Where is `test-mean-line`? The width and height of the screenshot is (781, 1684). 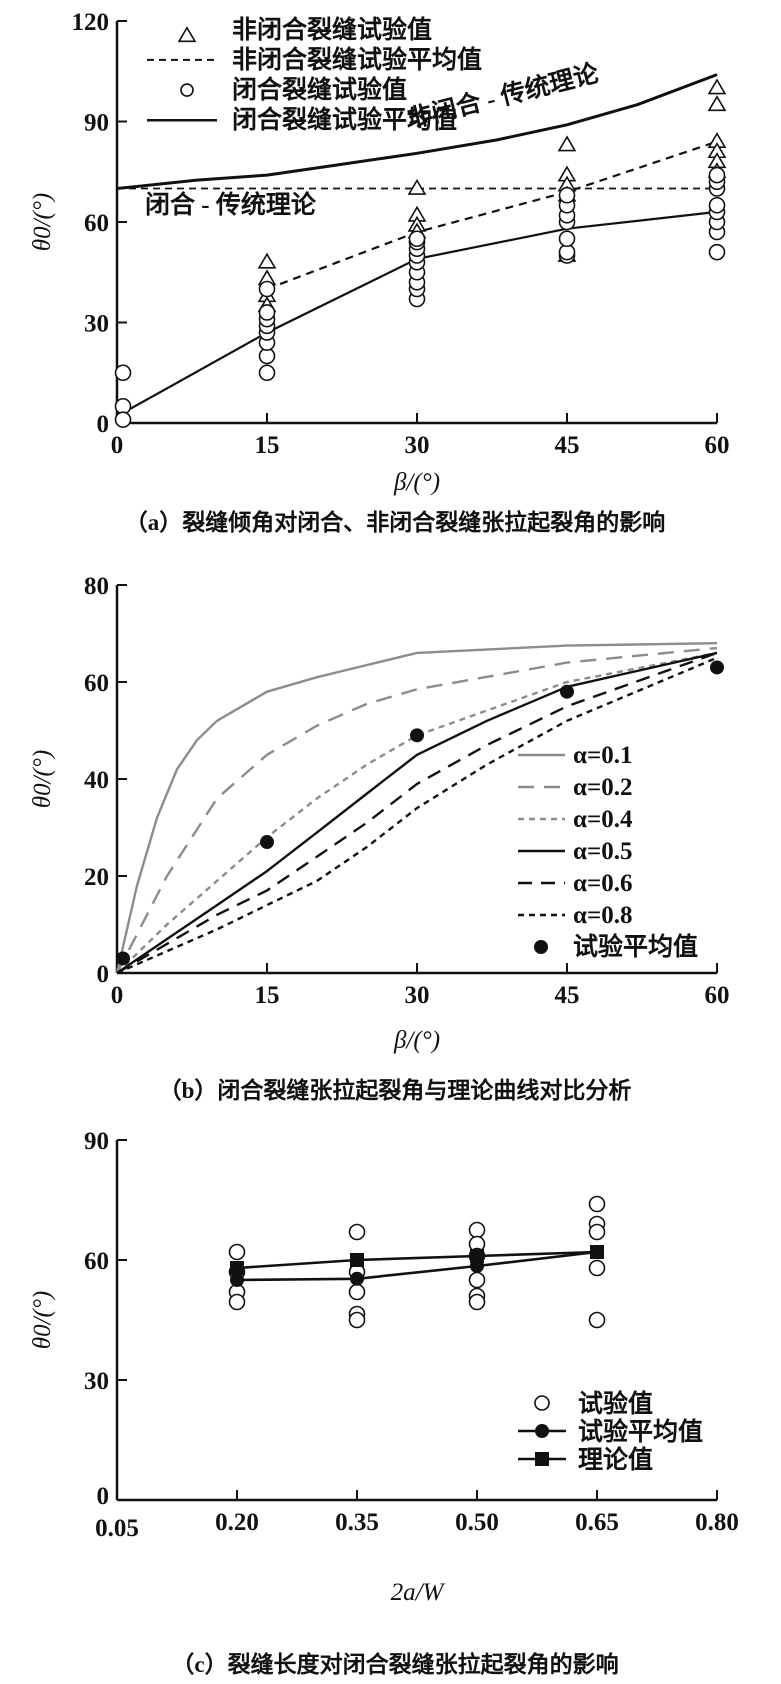 test-mean-line is located at coordinates (417, 1266).